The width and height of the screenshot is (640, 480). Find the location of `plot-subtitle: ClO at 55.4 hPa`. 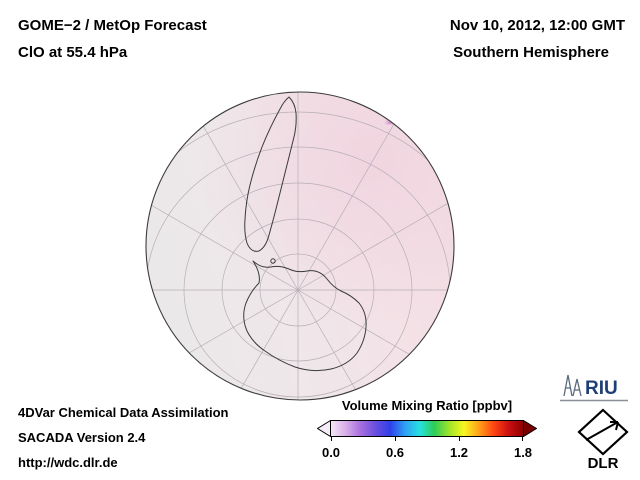

plot-subtitle: ClO at 55.4 hPa is located at coordinates (73, 52).